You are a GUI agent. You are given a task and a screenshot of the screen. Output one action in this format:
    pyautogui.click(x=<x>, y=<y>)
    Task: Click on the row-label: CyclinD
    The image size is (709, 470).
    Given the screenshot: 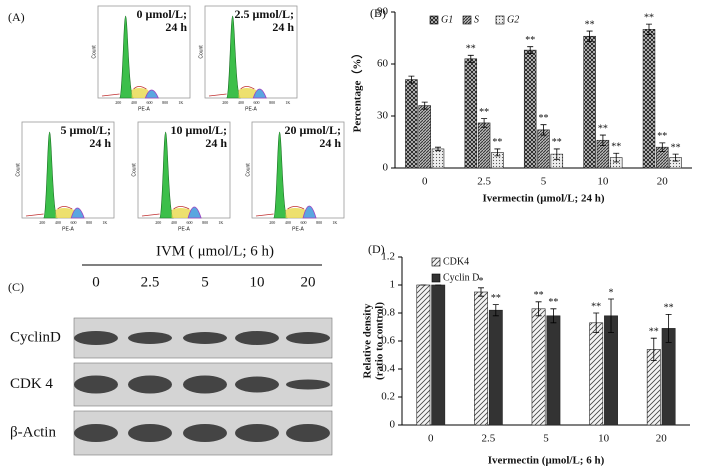 What is the action you would take?
    pyautogui.click(x=35, y=337)
    